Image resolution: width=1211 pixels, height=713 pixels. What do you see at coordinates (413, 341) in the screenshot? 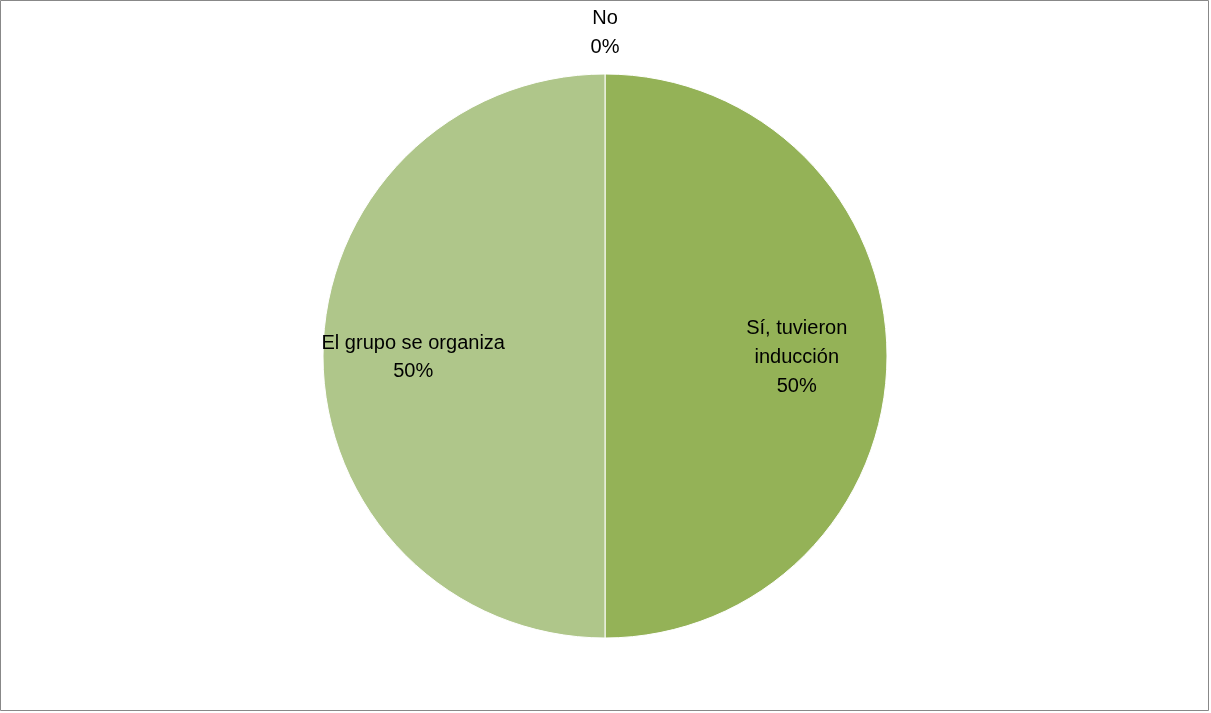
I see `slice-label: El grupo se organiza` at bounding box center [413, 341].